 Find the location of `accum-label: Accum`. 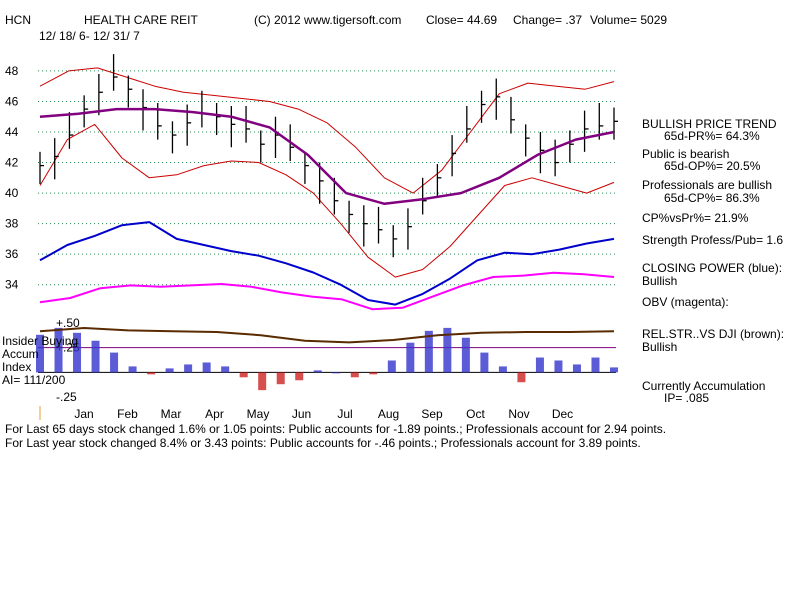

accum-label: Accum is located at coordinates (20, 354).